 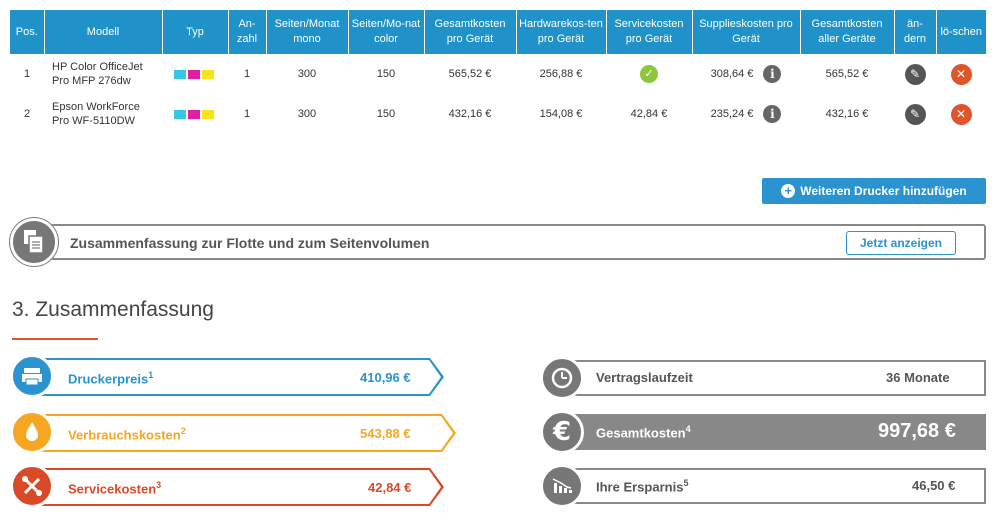 I want to click on clock-icon, so click(x=562, y=378).